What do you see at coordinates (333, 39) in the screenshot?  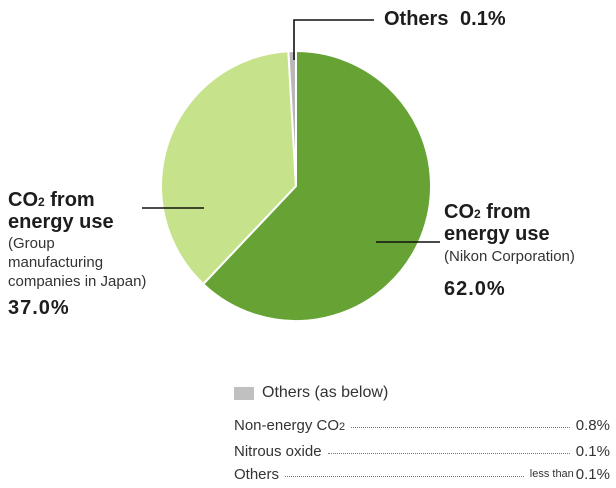 I see `leader-line-others` at bounding box center [333, 39].